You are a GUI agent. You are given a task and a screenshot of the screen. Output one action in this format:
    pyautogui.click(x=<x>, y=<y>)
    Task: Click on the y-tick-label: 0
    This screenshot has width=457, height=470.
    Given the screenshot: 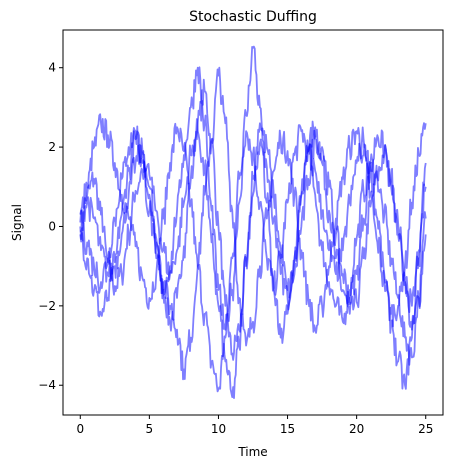 What is the action you would take?
    pyautogui.click(x=52, y=226)
    